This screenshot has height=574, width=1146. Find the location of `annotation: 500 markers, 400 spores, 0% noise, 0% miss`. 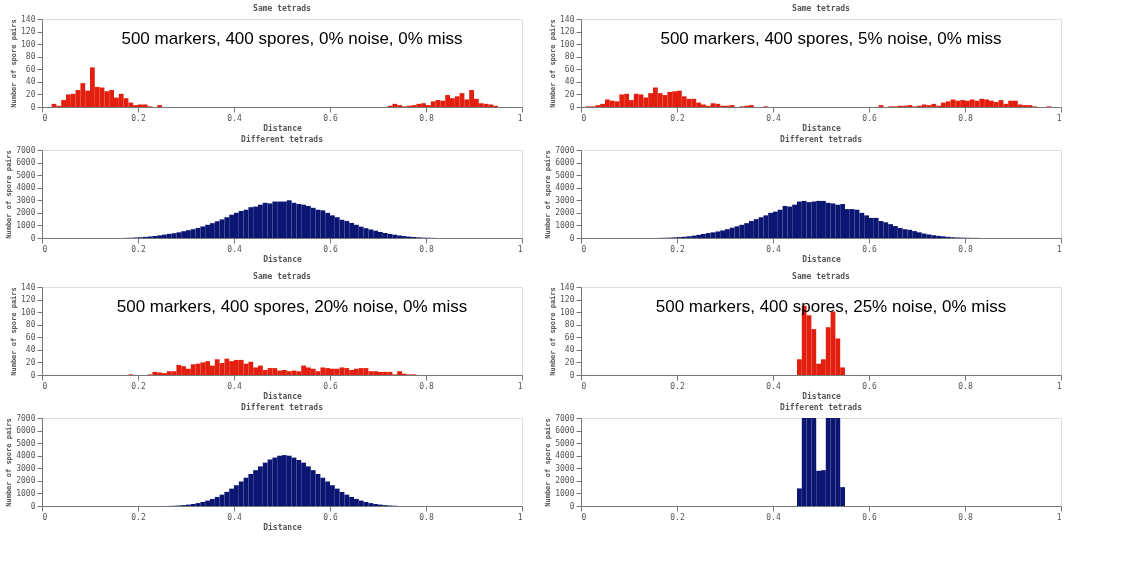

annotation: 500 markers, 400 spores, 0% noise, 0% miss is located at coordinates (292, 38).